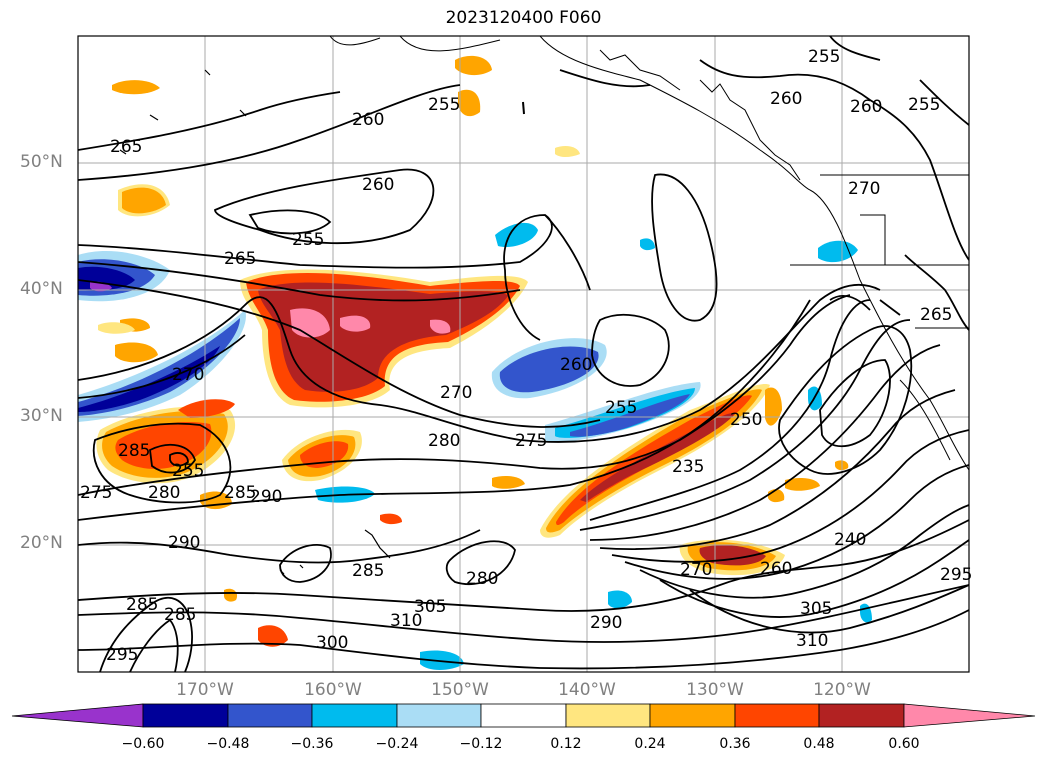 The width and height of the screenshot is (1047, 765). What do you see at coordinates (969, 715) in the screenshot?
I see `colorbar-max-arrow` at bounding box center [969, 715].